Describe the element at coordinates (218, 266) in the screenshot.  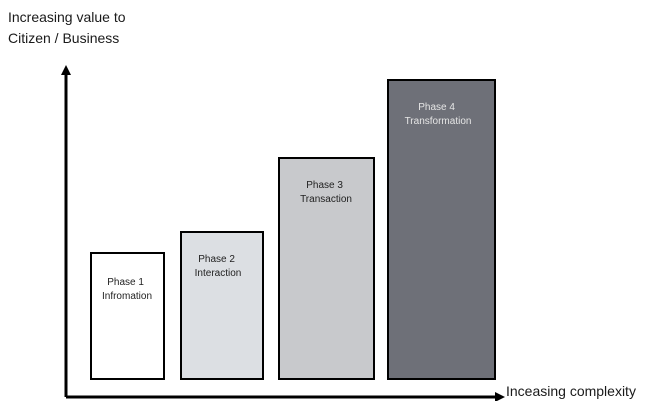
I see `phase-2-label: Phase 2 Interaction` at that location.